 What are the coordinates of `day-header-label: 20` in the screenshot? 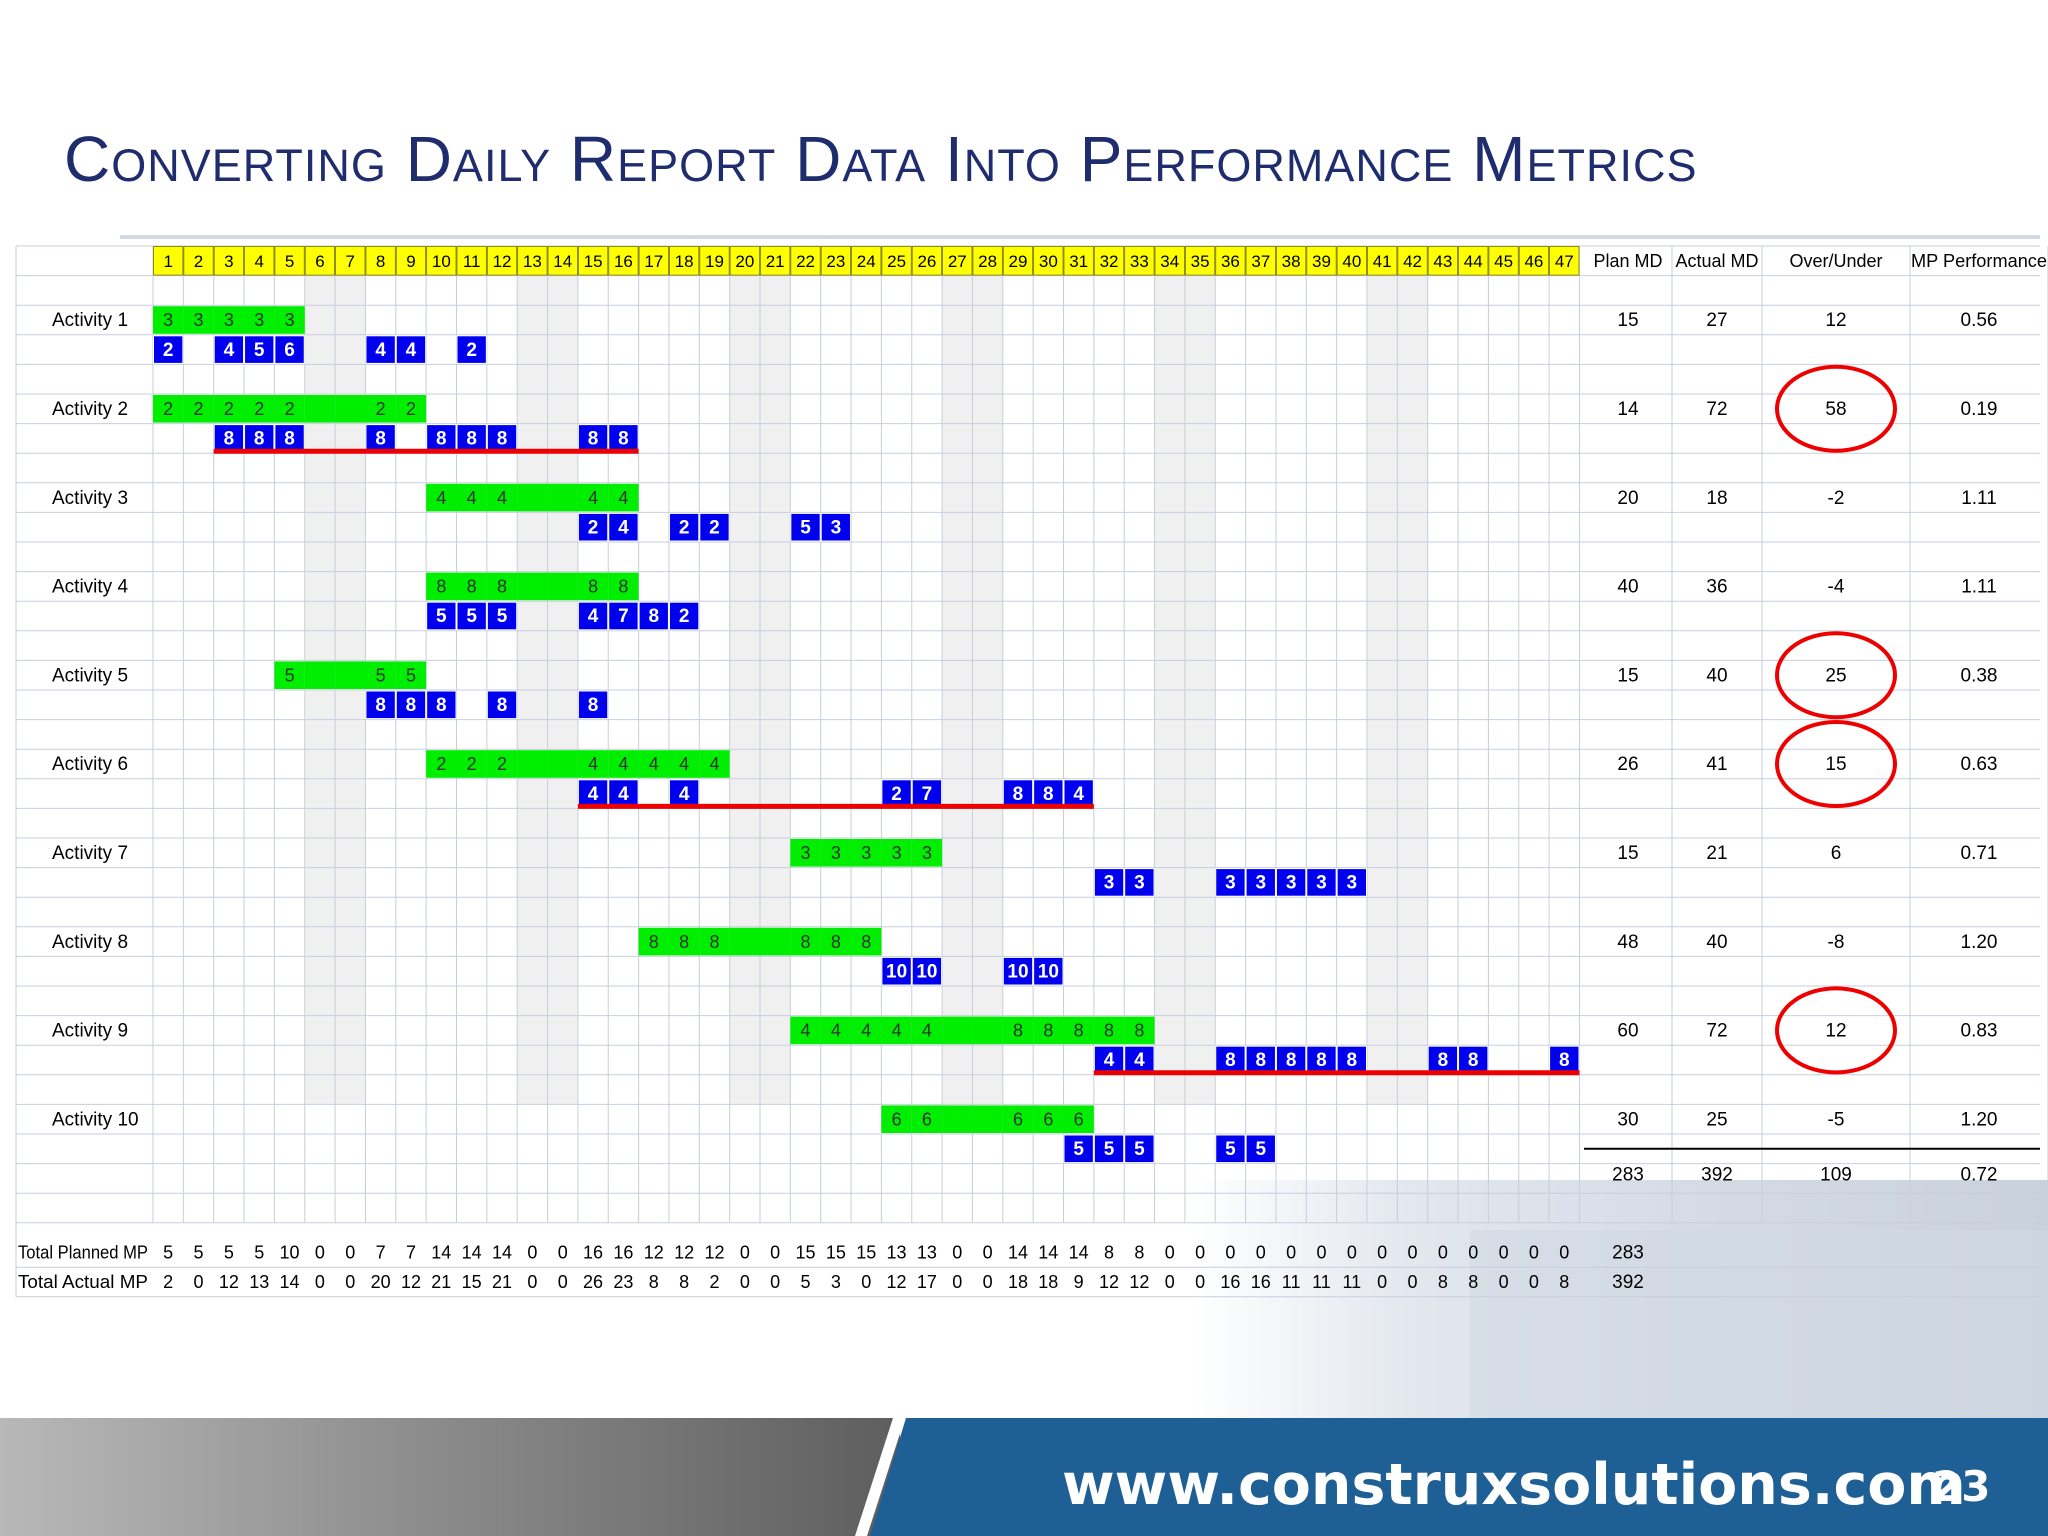 It's located at (744, 261).